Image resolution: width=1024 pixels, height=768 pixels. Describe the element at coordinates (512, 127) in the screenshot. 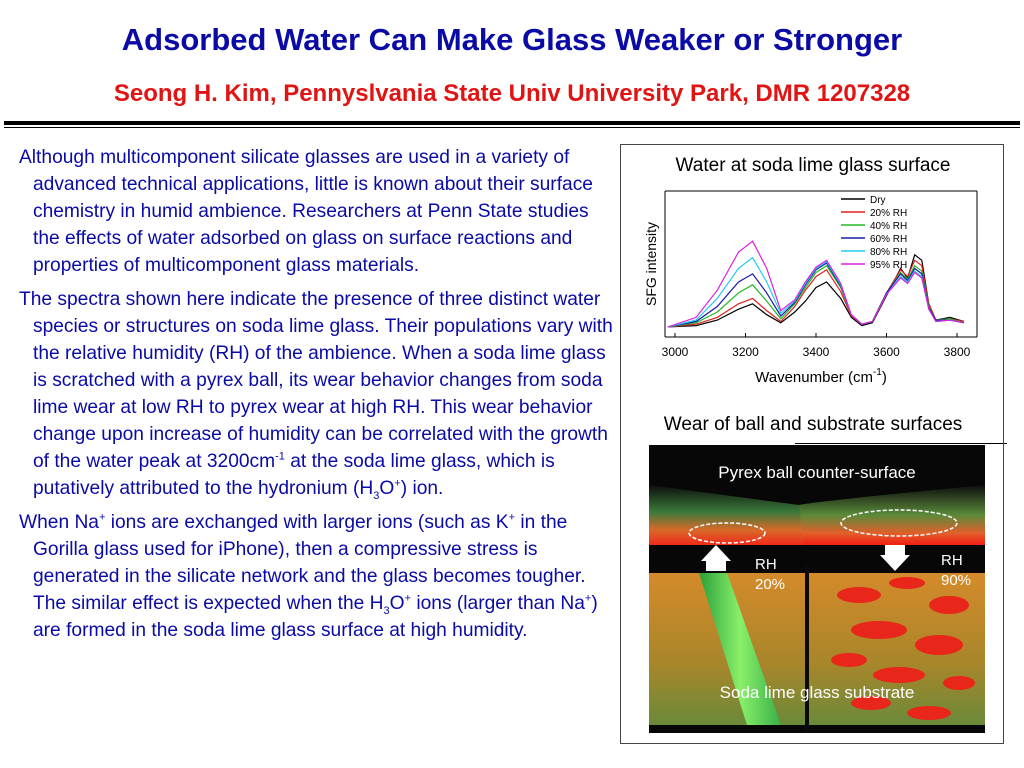

I see `header-divider-thin` at that location.